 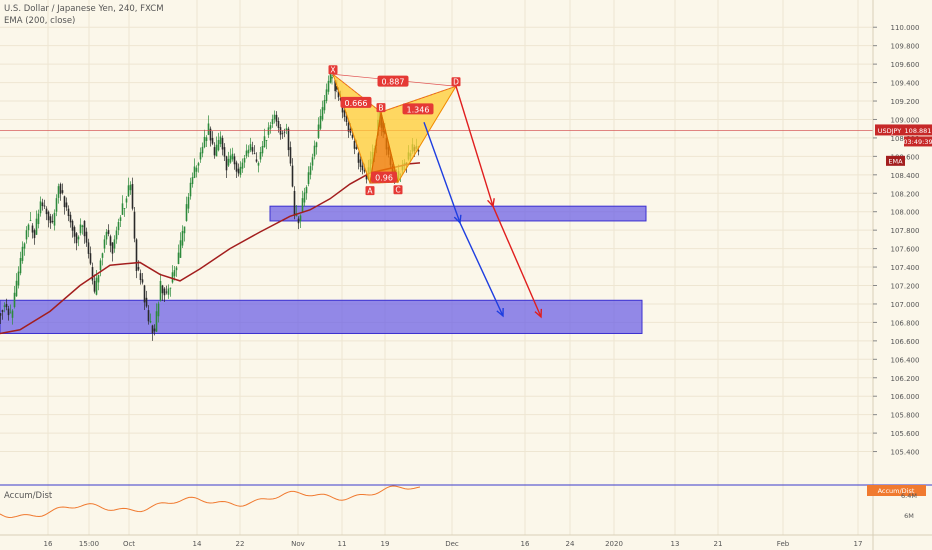 What do you see at coordinates (858, 544) in the screenshot?
I see `time-axis-label: 17` at bounding box center [858, 544].